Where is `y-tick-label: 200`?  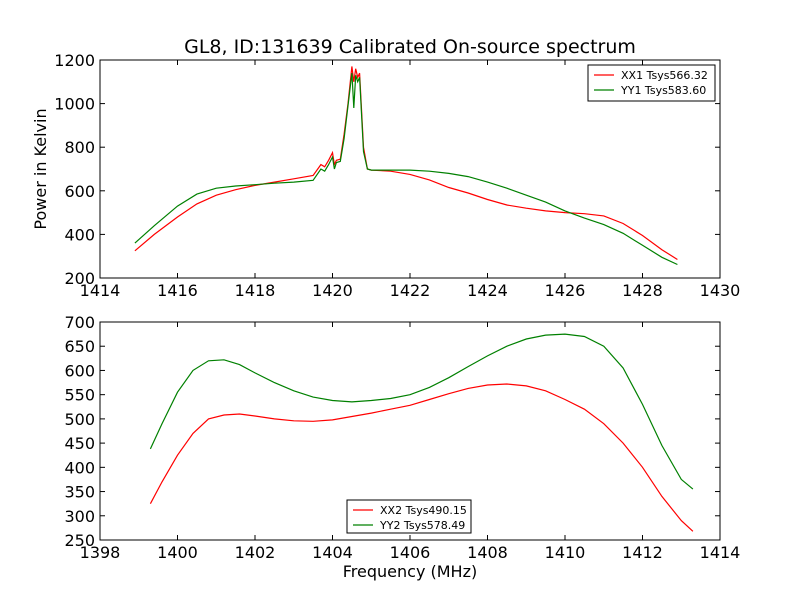 y-tick-label: 200 is located at coordinates (79, 278).